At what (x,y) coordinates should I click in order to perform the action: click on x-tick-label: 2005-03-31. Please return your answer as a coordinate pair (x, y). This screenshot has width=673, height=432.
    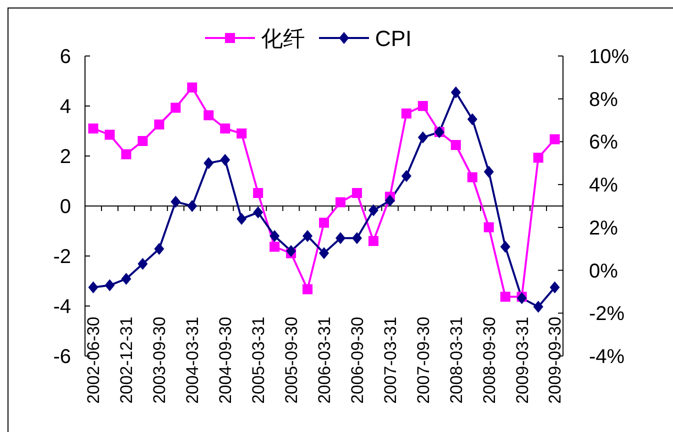
    Looking at the image, I should click on (258, 360).